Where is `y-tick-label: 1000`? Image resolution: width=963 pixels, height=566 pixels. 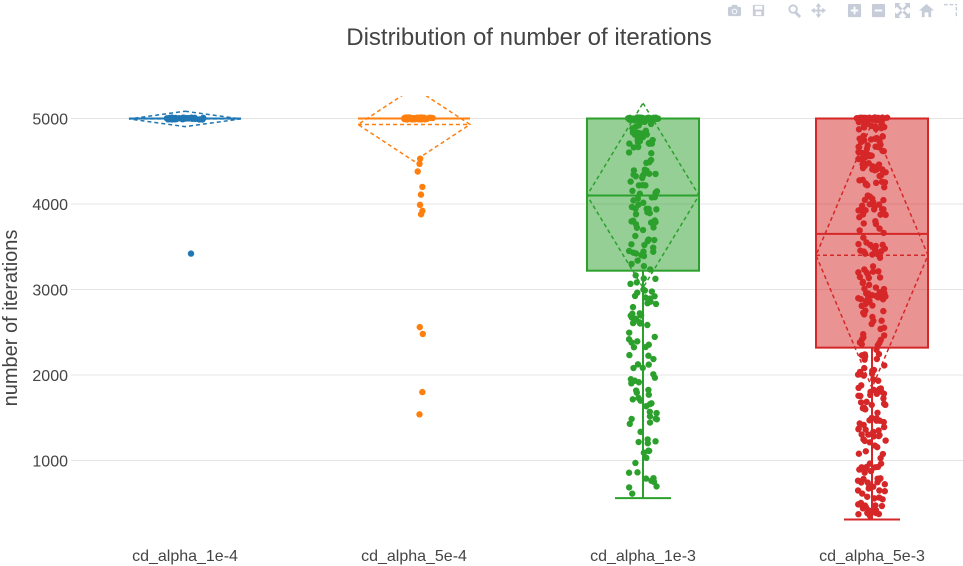 y-tick-label: 1000 is located at coordinates (50, 462).